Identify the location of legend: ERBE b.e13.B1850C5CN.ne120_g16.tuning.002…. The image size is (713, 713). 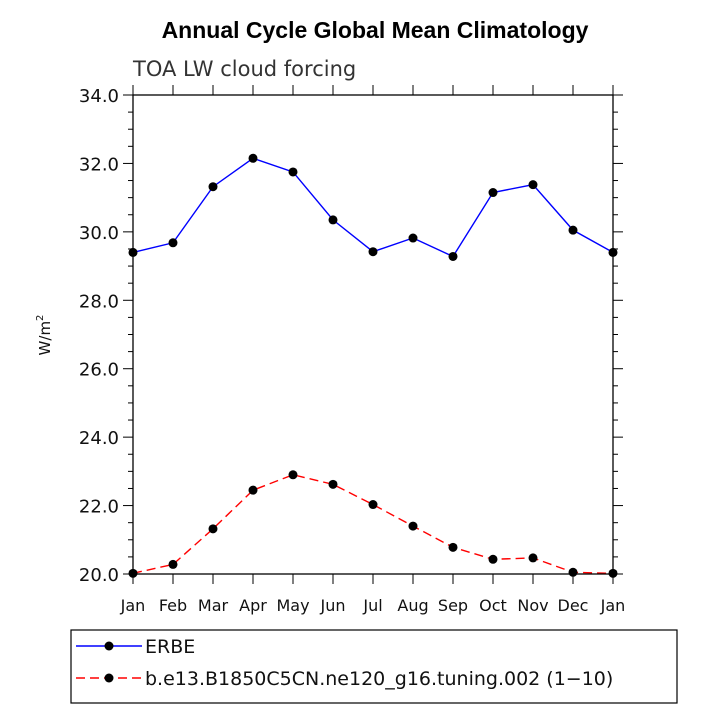
(374, 666).